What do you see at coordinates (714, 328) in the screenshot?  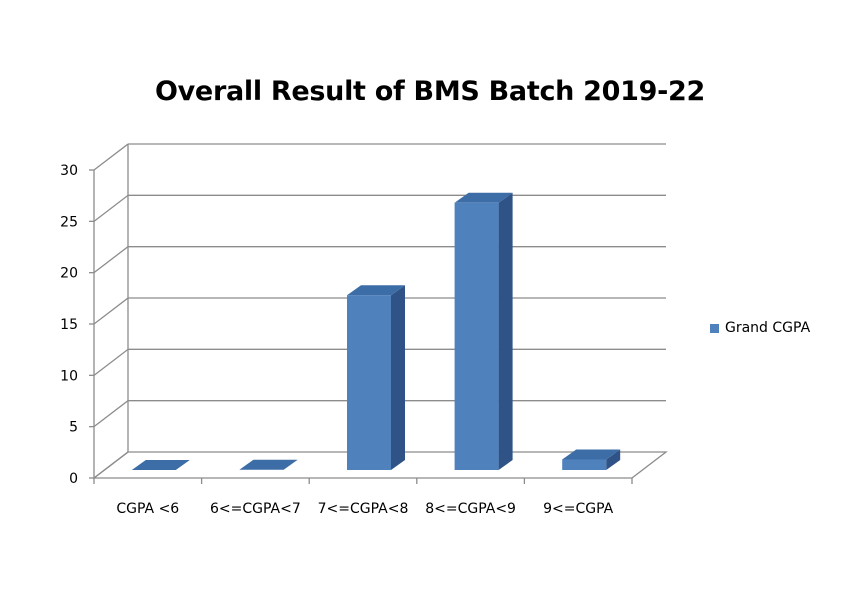 I see `legend-swatch` at bounding box center [714, 328].